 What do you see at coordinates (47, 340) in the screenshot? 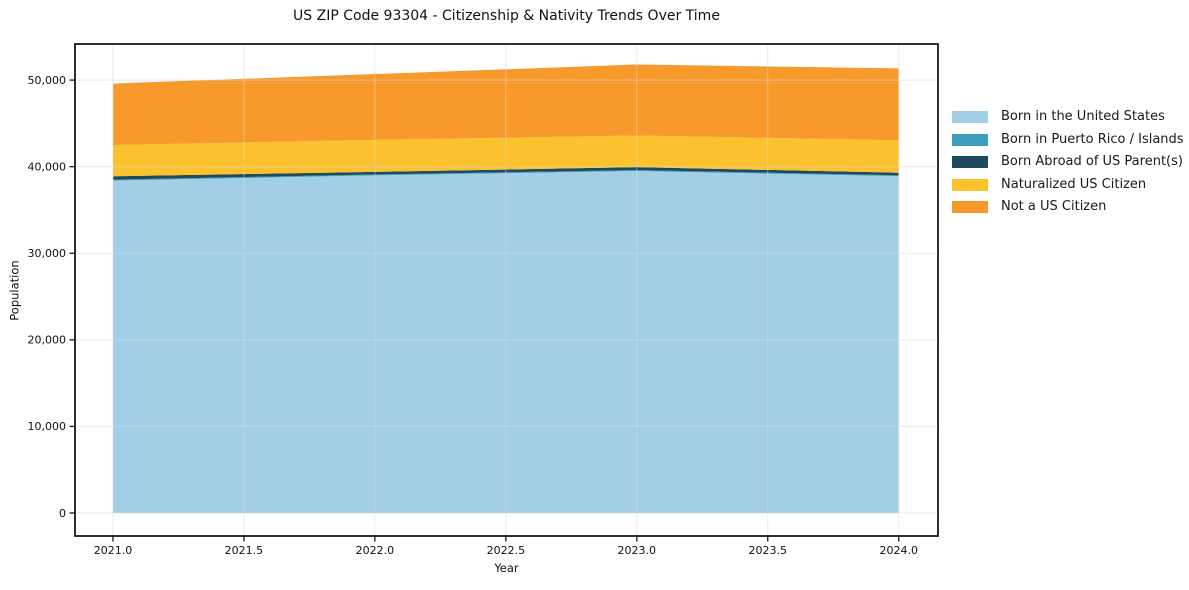
I see `y-tick-label: 20,000` at bounding box center [47, 340].